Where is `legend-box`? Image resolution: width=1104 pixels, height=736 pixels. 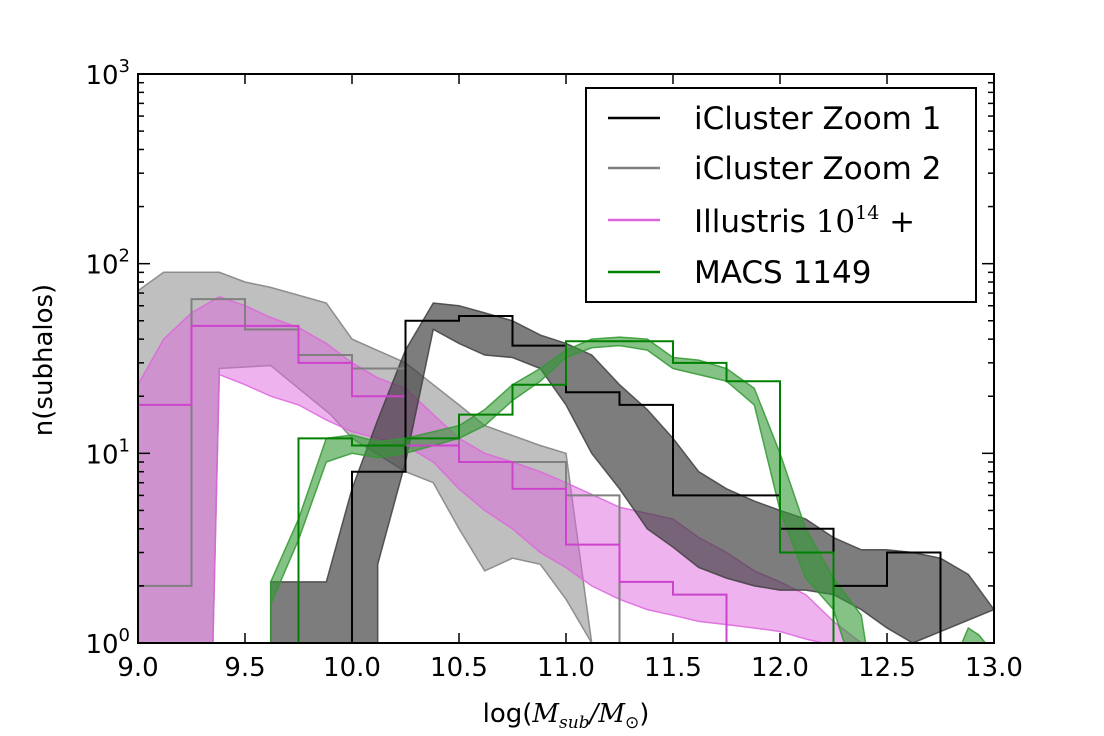
legend-box is located at coordinates (781, 195).